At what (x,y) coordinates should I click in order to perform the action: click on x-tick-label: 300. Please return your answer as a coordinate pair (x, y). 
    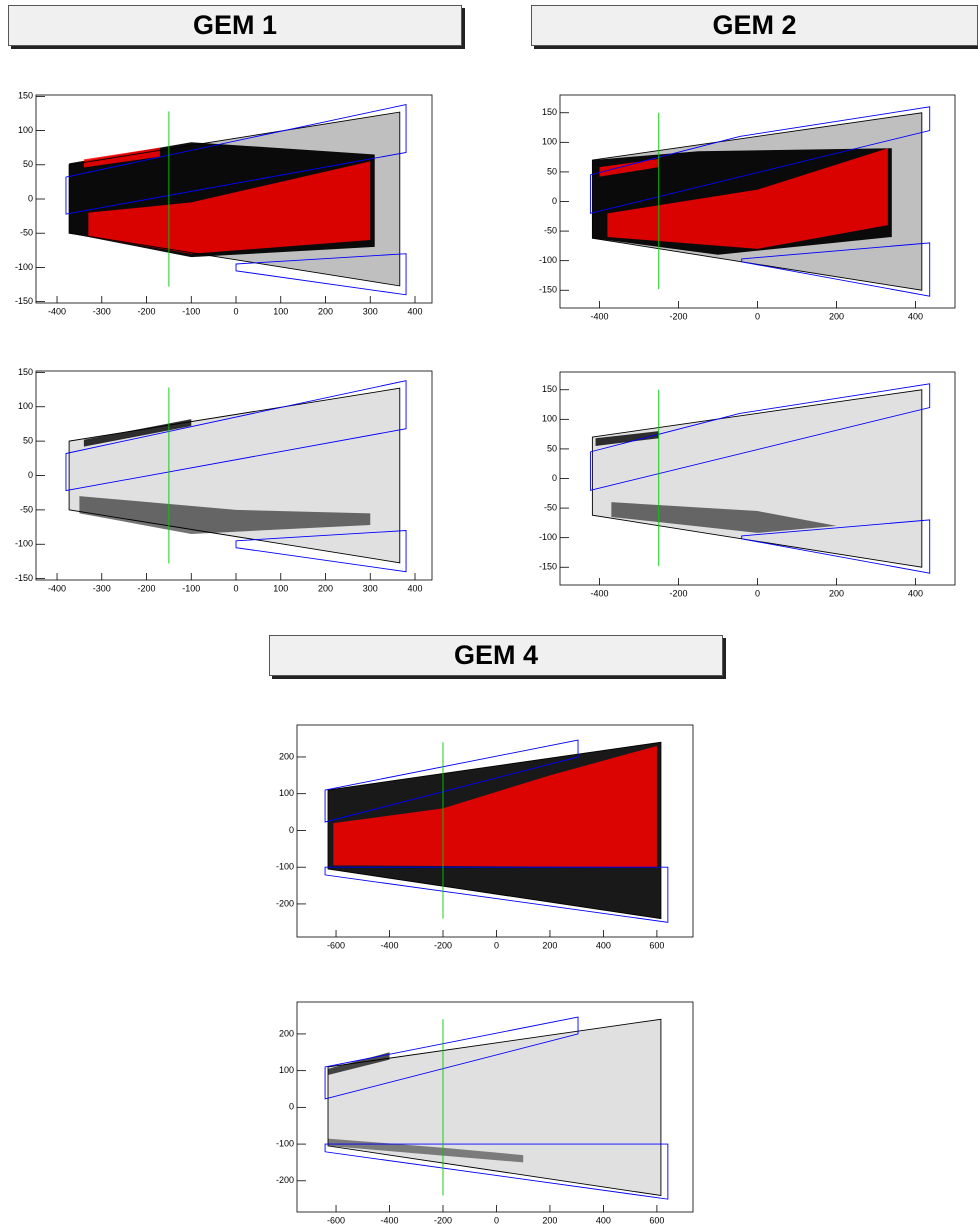
    Looking at the image, I should click on (370, 311).